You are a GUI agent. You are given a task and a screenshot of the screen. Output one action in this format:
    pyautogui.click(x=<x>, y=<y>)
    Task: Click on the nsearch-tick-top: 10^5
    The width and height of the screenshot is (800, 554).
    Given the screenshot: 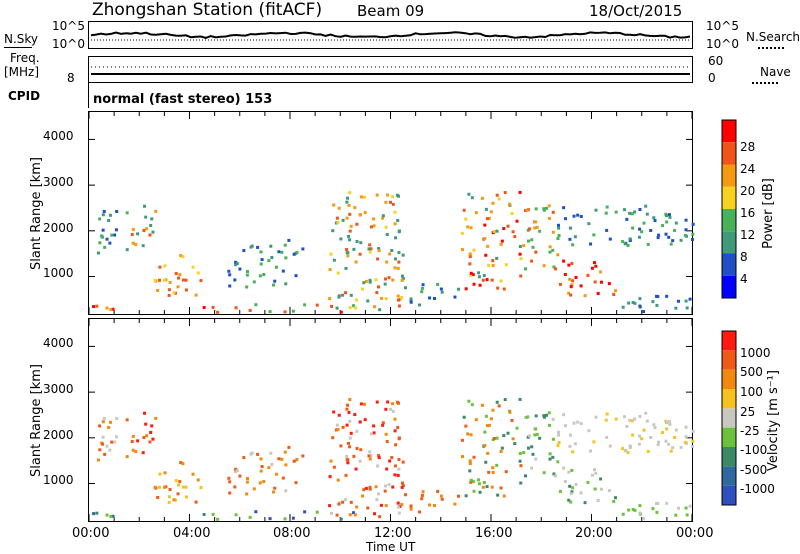 What is the action you would take?
    pyautogui.click(x=722, y=26)
    